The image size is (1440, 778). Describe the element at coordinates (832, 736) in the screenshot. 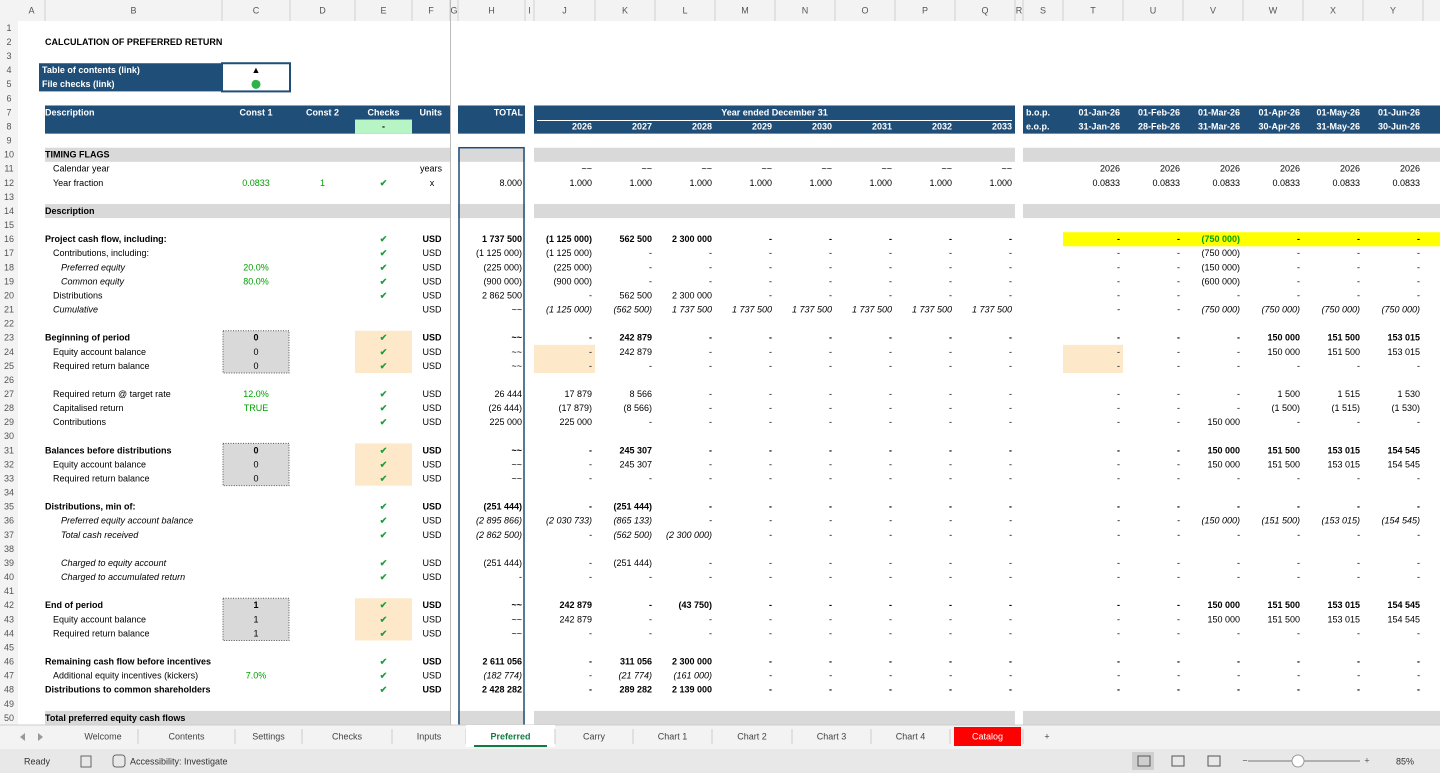

I see `sheet-tab: Chart 3` at that location.